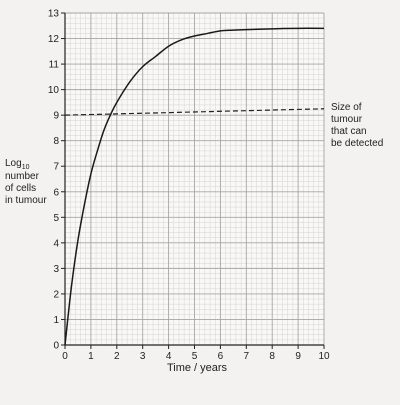 Image resolution: width=400 pixels, height=405 pixels. I want to click on x-tick-label: 7, so click(247, 356).